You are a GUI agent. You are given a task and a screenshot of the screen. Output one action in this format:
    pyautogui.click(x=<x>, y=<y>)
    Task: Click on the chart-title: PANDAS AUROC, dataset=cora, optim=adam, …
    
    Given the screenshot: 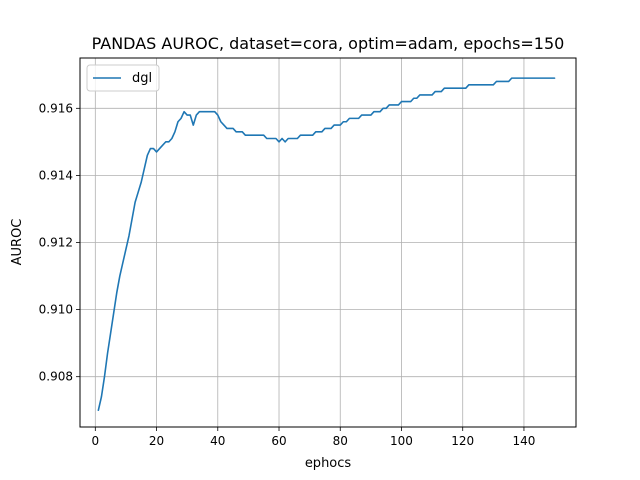 What is the action you would take?
    pyautogui.click(x=328, y=43)
    